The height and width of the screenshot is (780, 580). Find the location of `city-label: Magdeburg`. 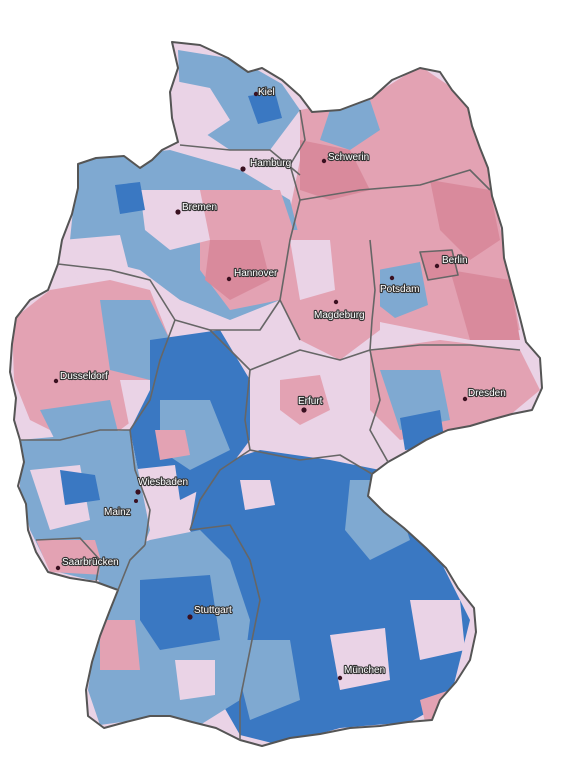

city-label: Magdeburg is located at coordinates (339, 315).